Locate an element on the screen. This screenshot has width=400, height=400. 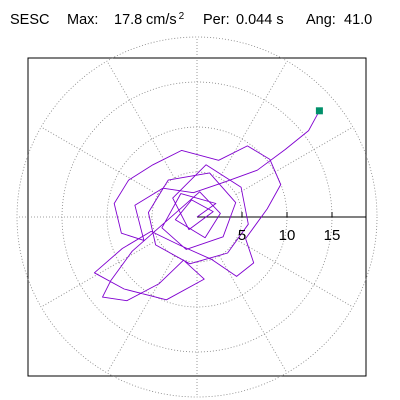
period-value: 0.044 s is located at coordinates (260, 20).